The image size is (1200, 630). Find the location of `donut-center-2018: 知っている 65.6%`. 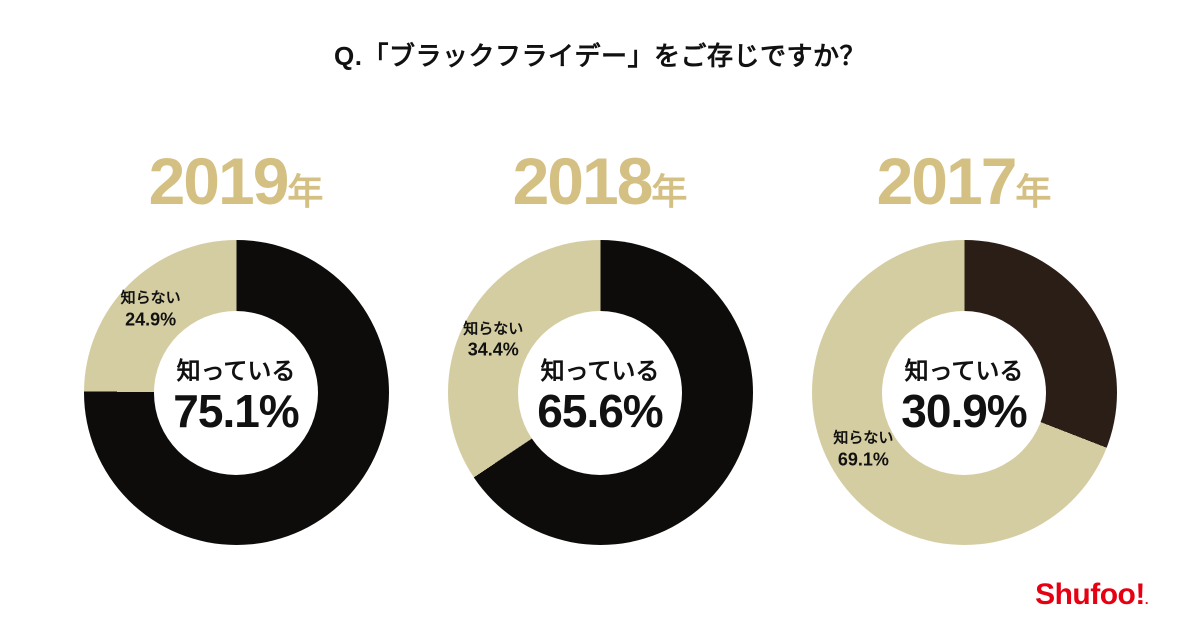

donut-center-2018: 知っている 65.6% is located at coordinates (600, 392).